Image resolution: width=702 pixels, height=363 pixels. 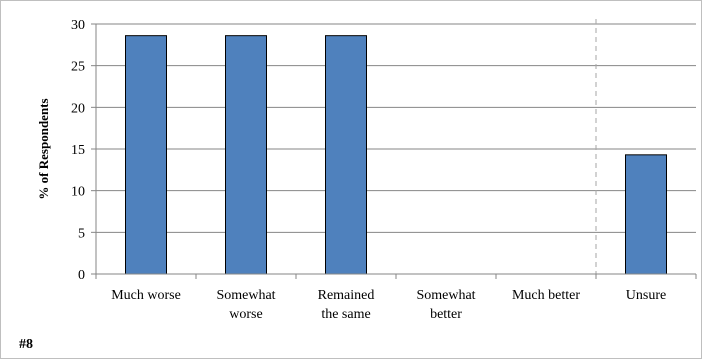 I want to click on x-tick-label: Remained the same, so click(x=346, y=305).